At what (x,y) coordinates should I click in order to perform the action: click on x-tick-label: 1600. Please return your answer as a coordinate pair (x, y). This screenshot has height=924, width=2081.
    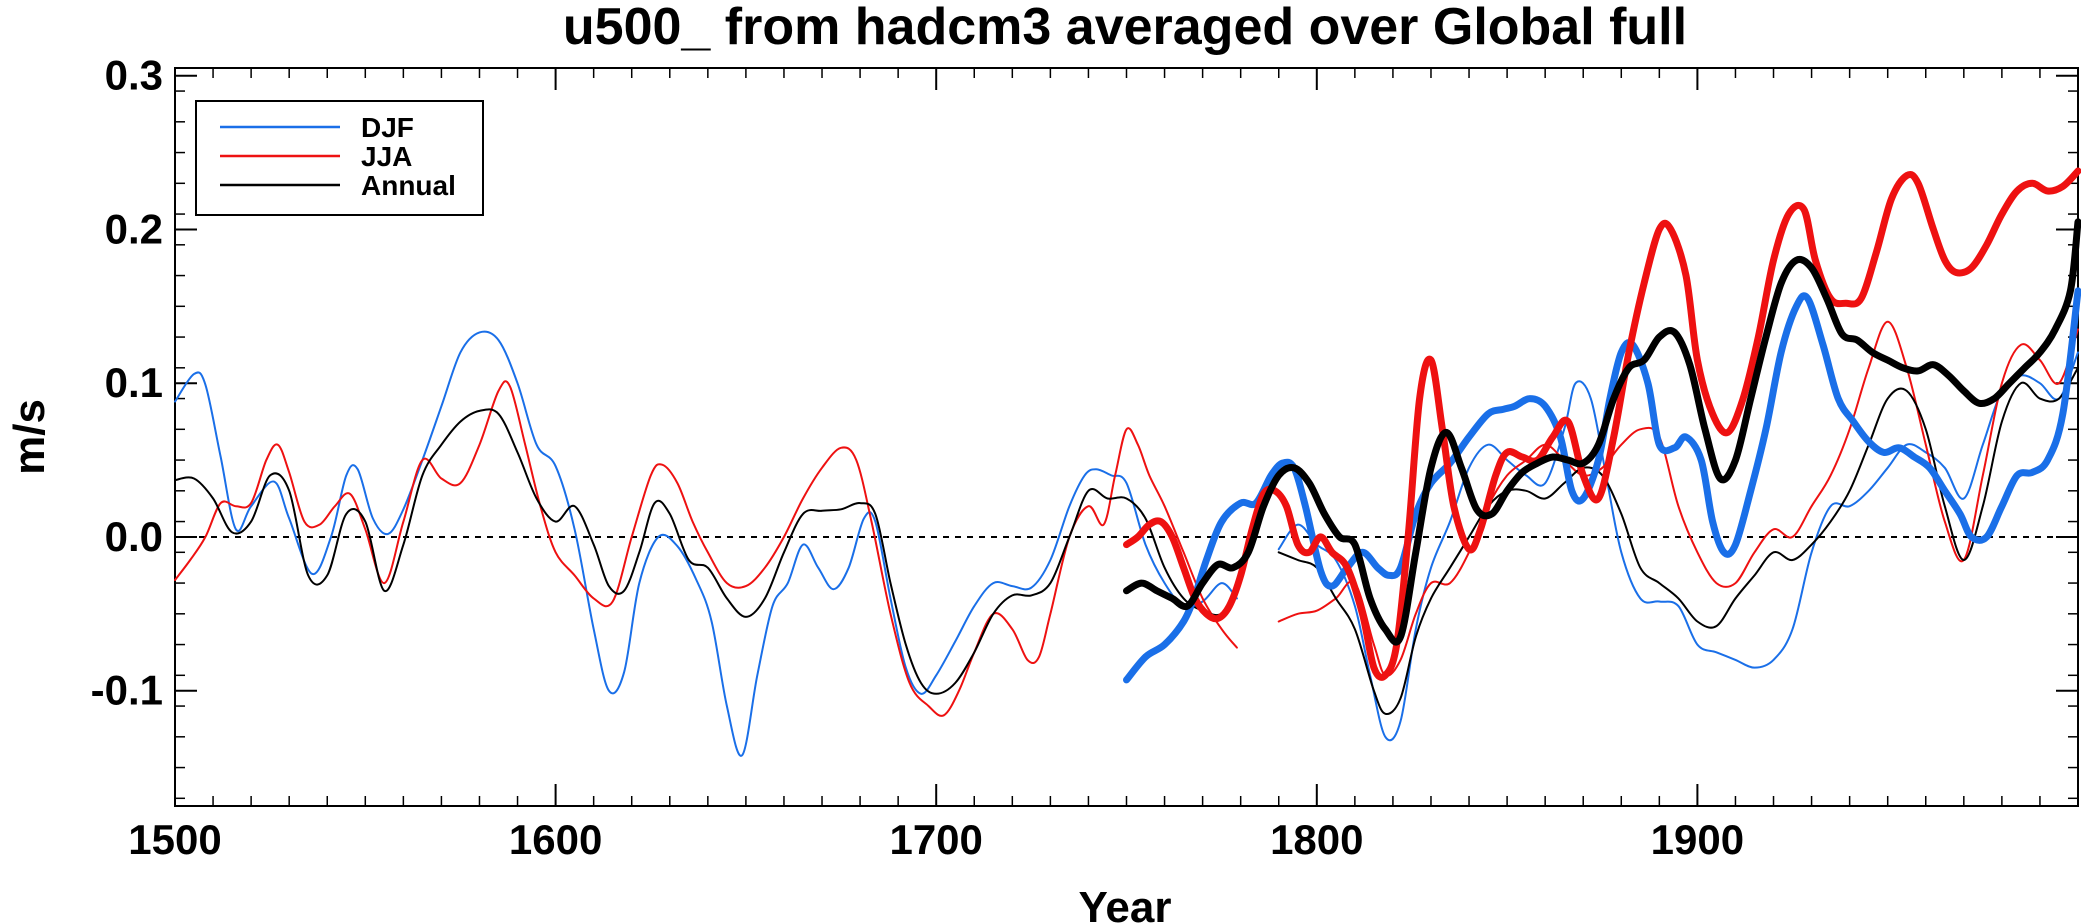
    Looking at the image, I should click on (555, 839).